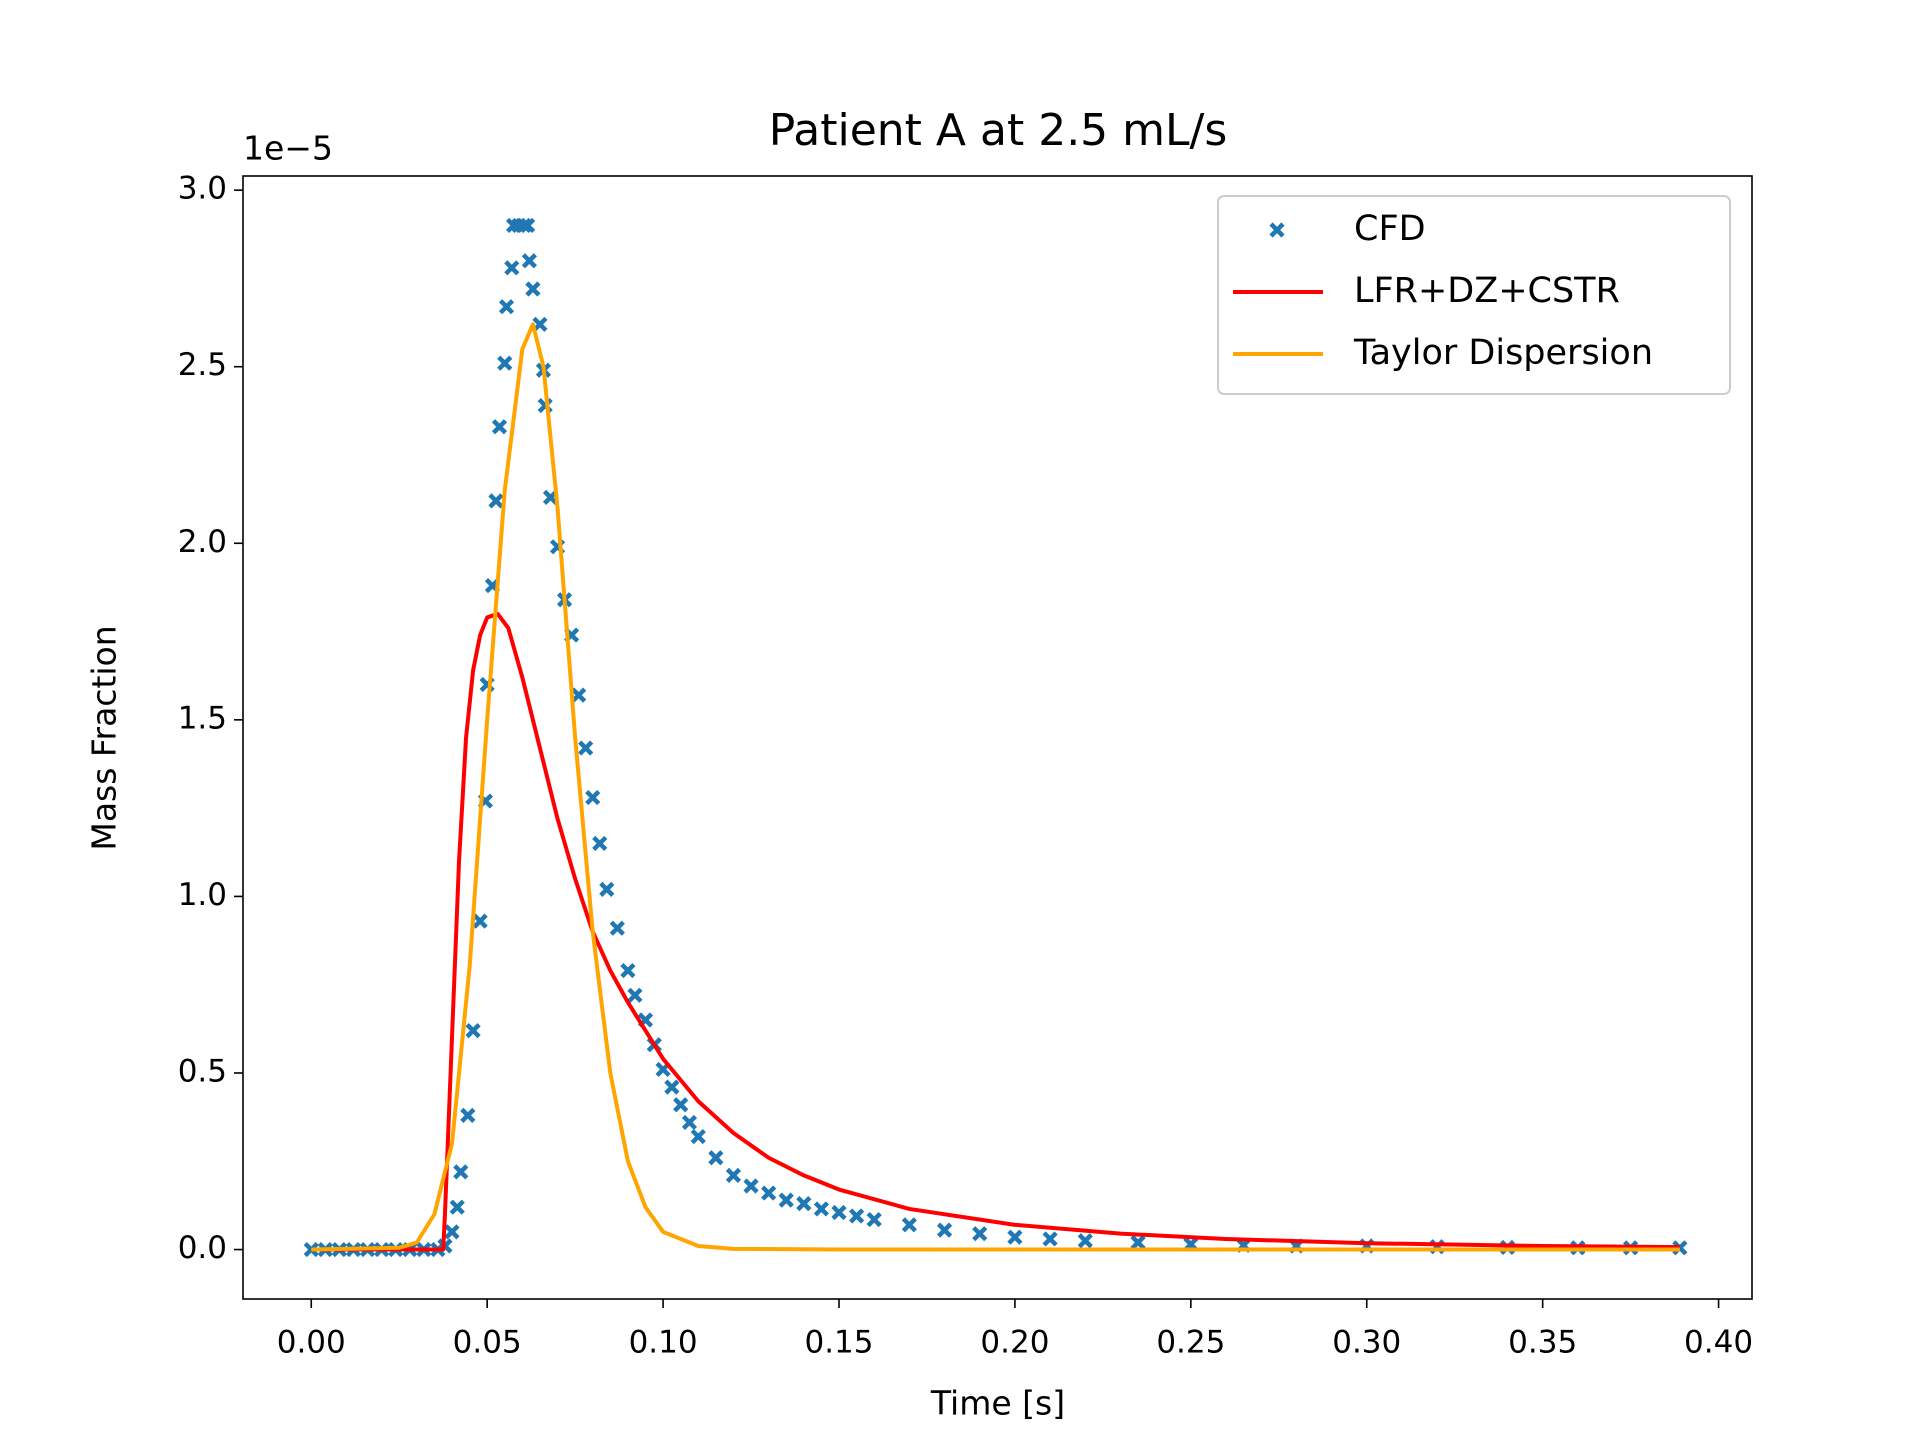 This screenshot has width=1920, height=1440. I want to click on x-axis-label: Time [s], so click(997, 1403).